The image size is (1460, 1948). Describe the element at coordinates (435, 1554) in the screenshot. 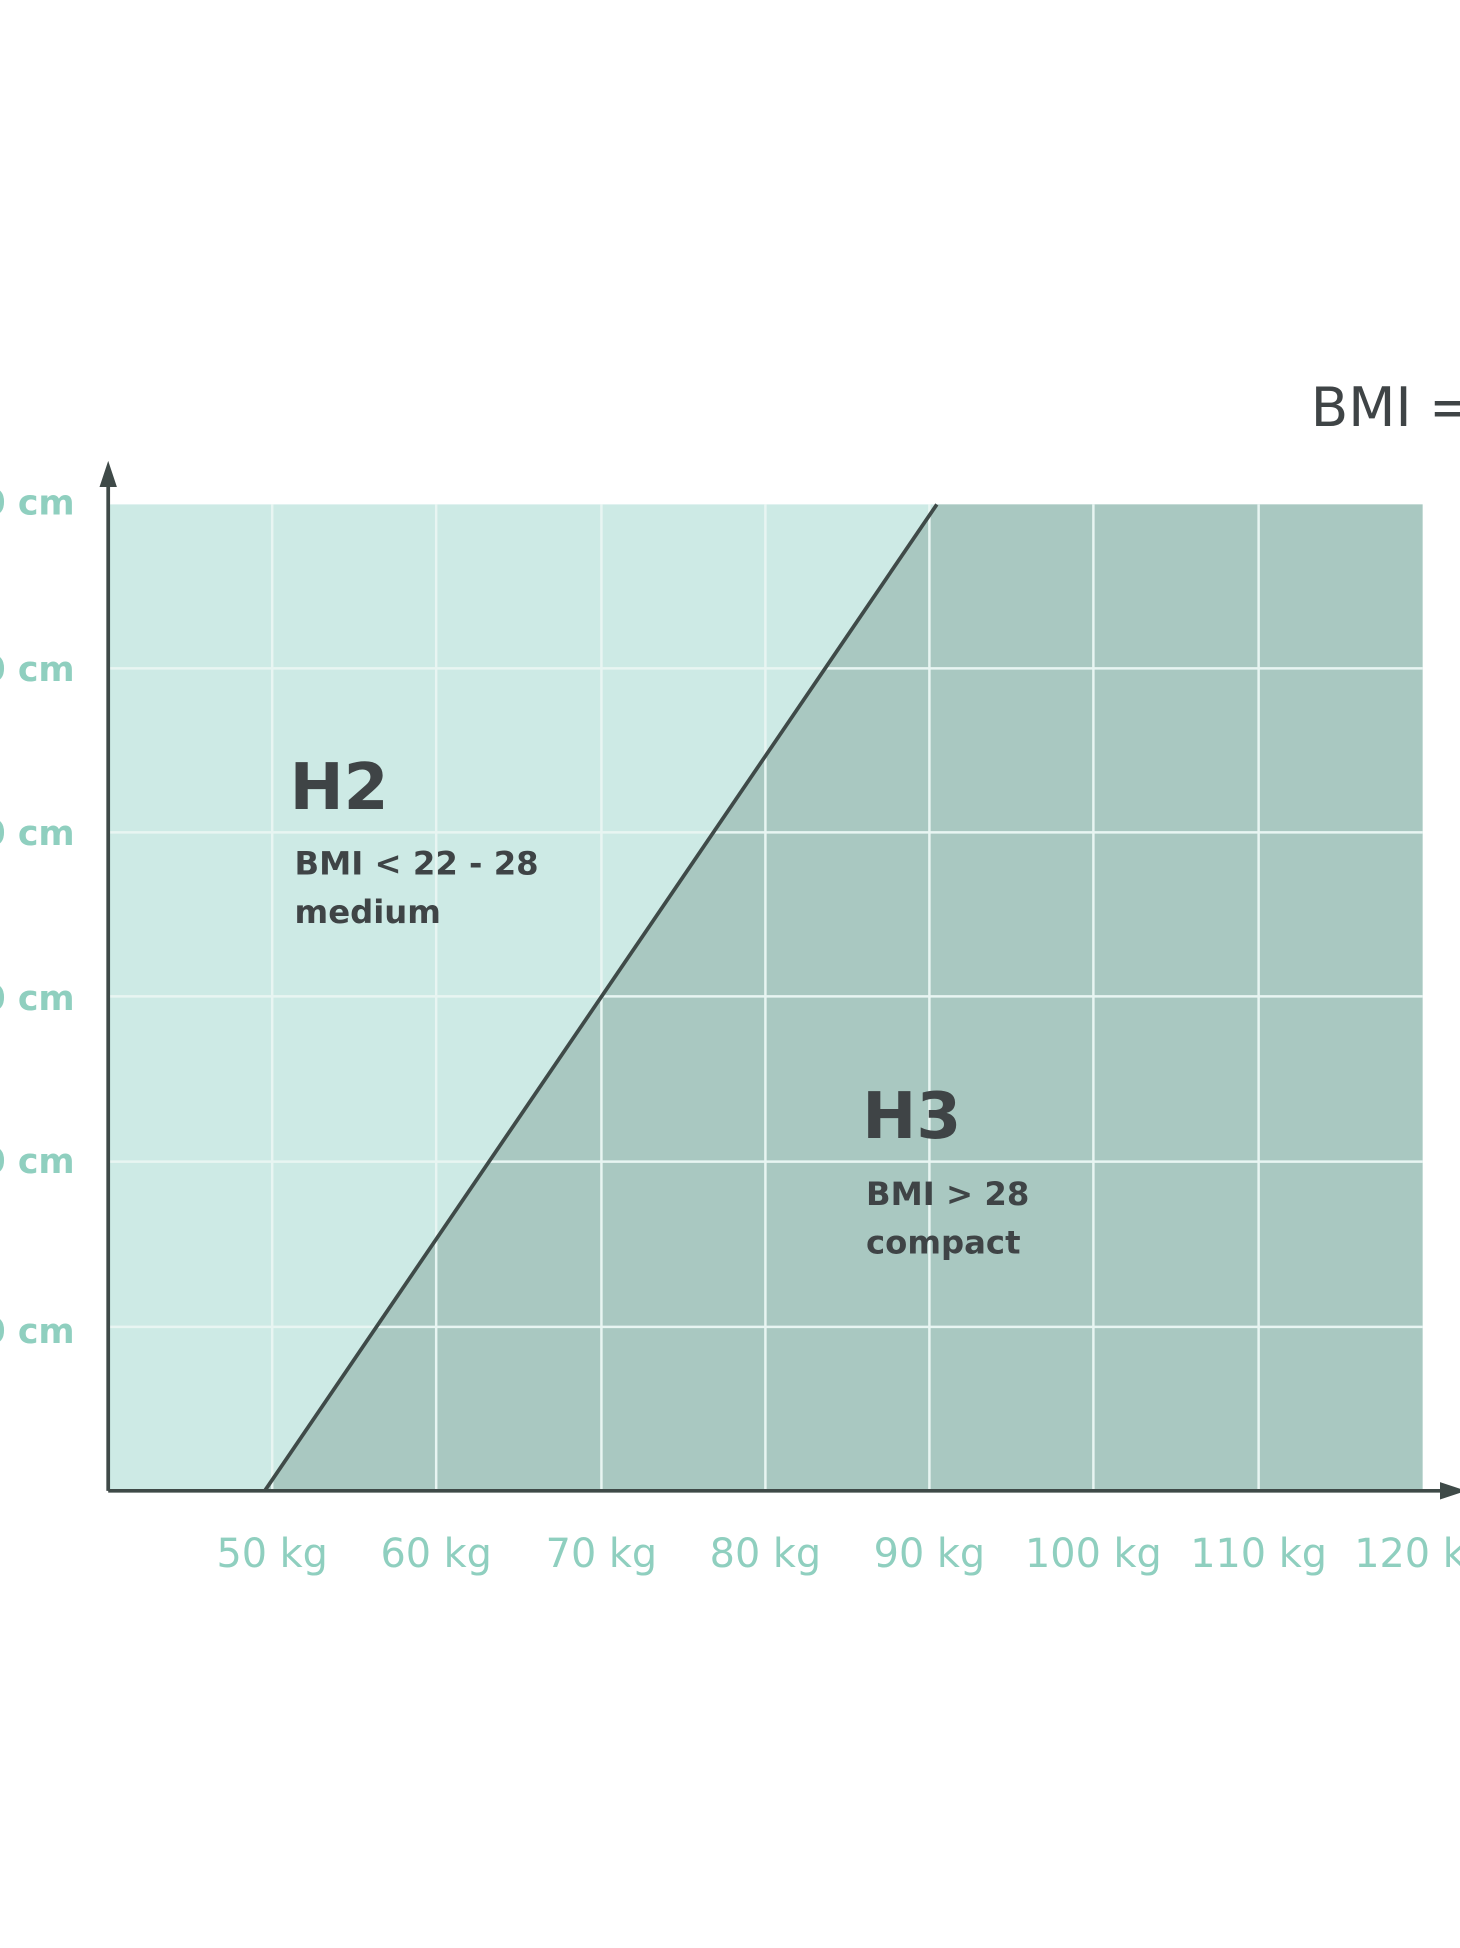

I see `x-label: 60 kg` at that location.